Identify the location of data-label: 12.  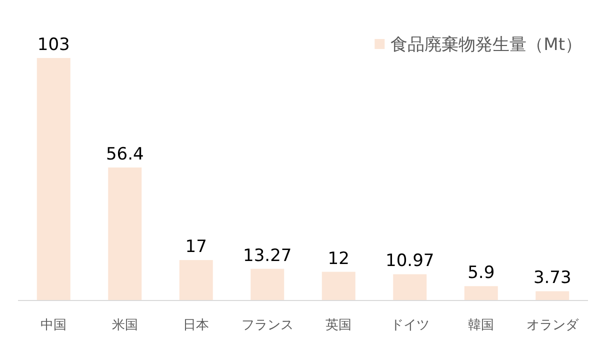
(339, 258).